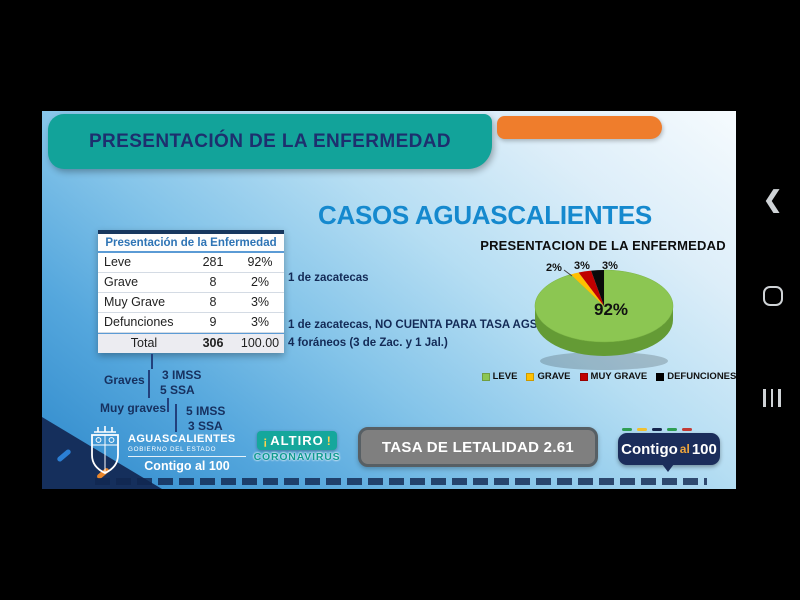 This screenshot has height=600, width=800. Describe the element at coordinates (597, 288) in the screenshot. I see `pie-slice-defunciones` at that location.